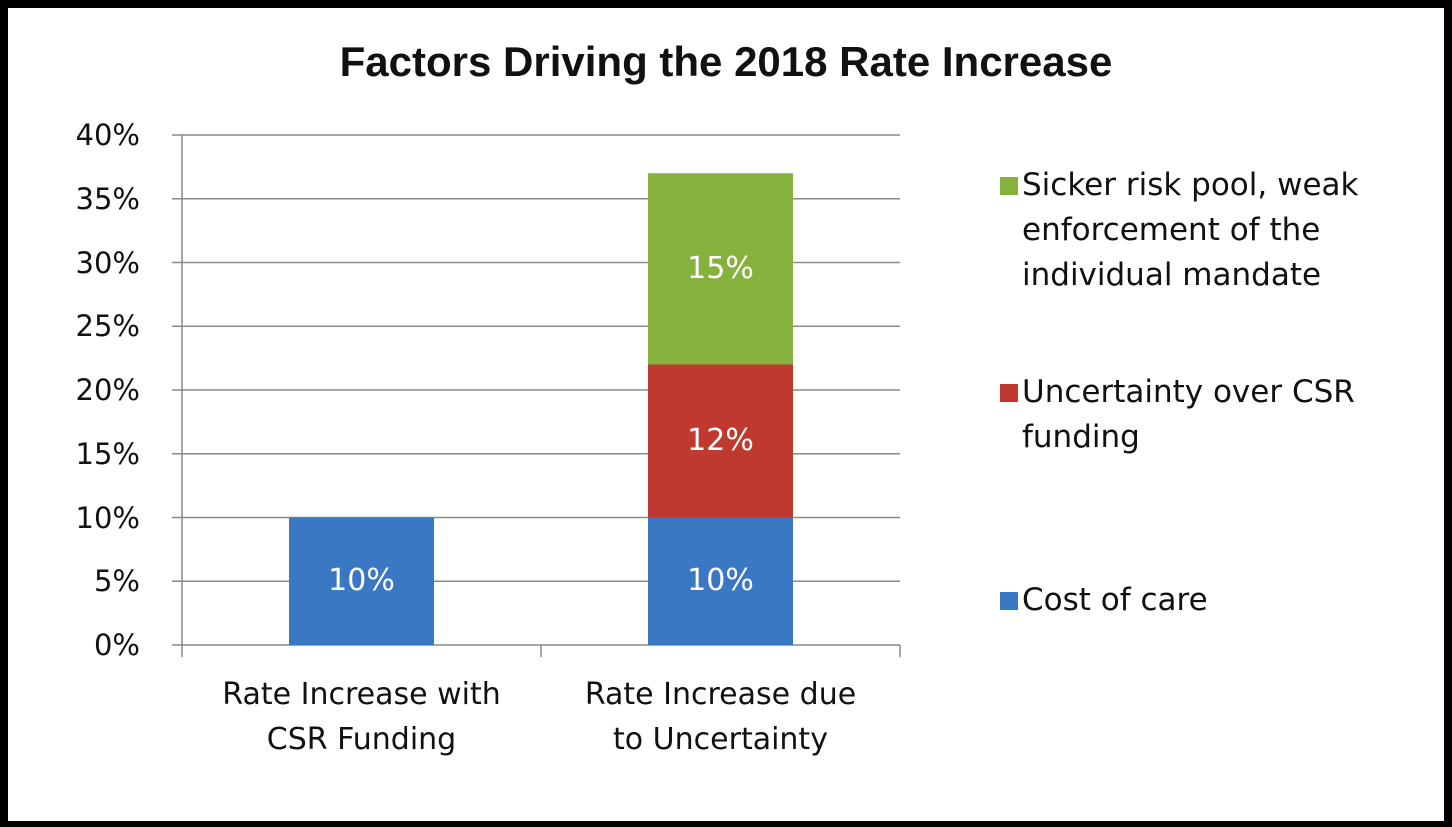  What do you see at coordinates (116, 581) in the screenshot?
I see `y-tick-label: 5%` at bounding box center [116, 581].